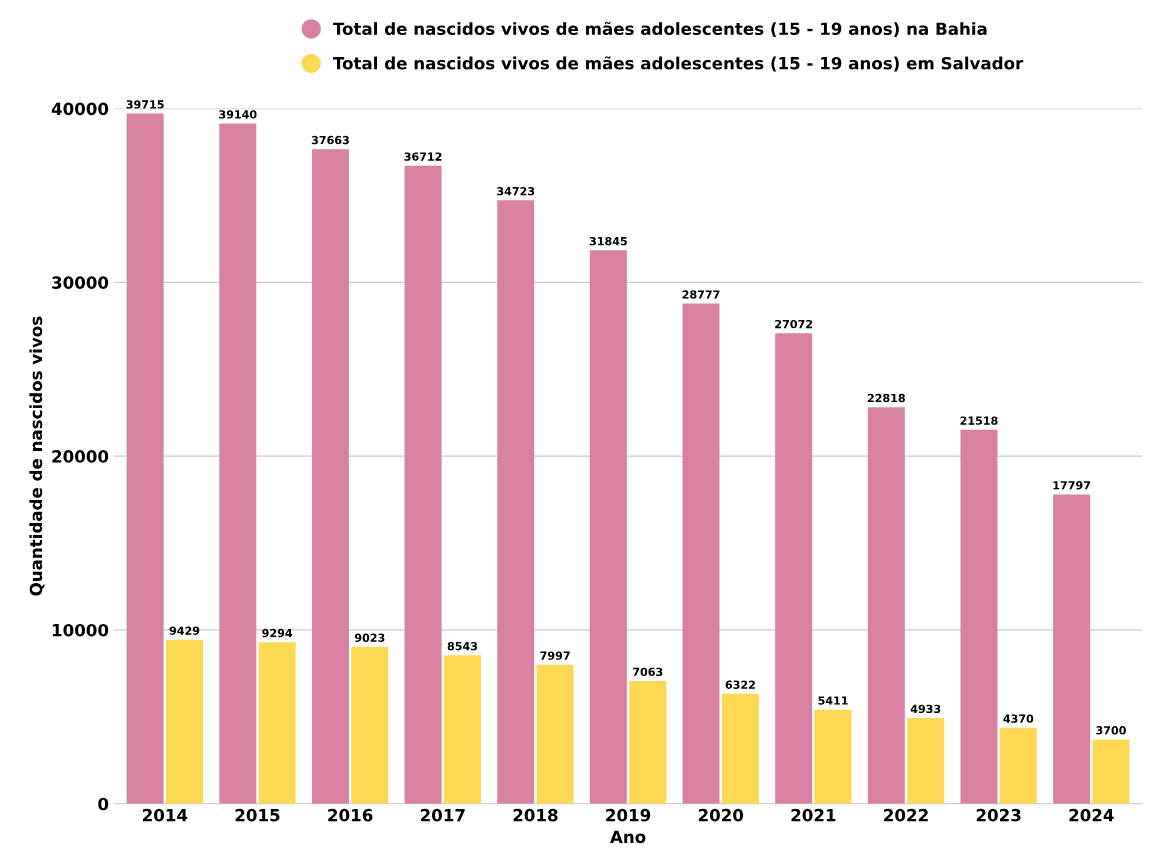  Describe the element at coordinates (998, 815) in the screenshot. I see `x-tick-label: 2023` at that location.